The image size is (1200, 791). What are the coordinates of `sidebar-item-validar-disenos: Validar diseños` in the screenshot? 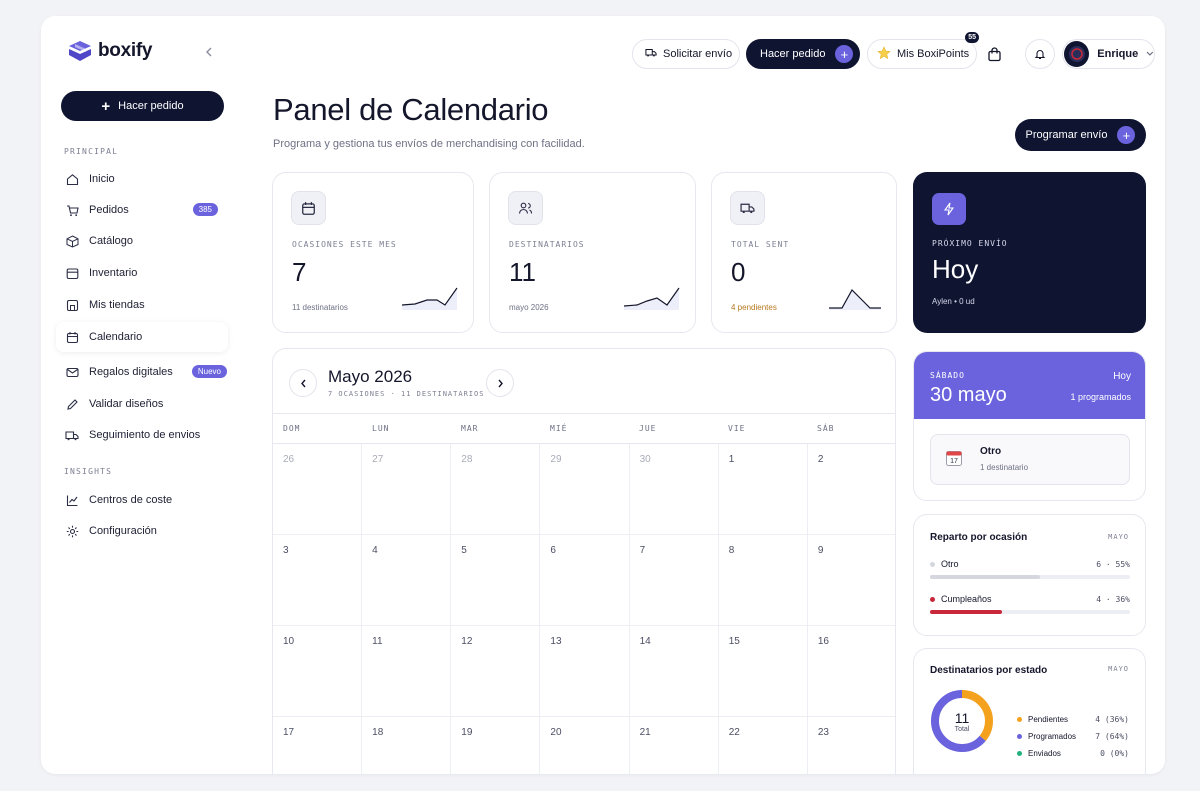 It's located at (142, 404).